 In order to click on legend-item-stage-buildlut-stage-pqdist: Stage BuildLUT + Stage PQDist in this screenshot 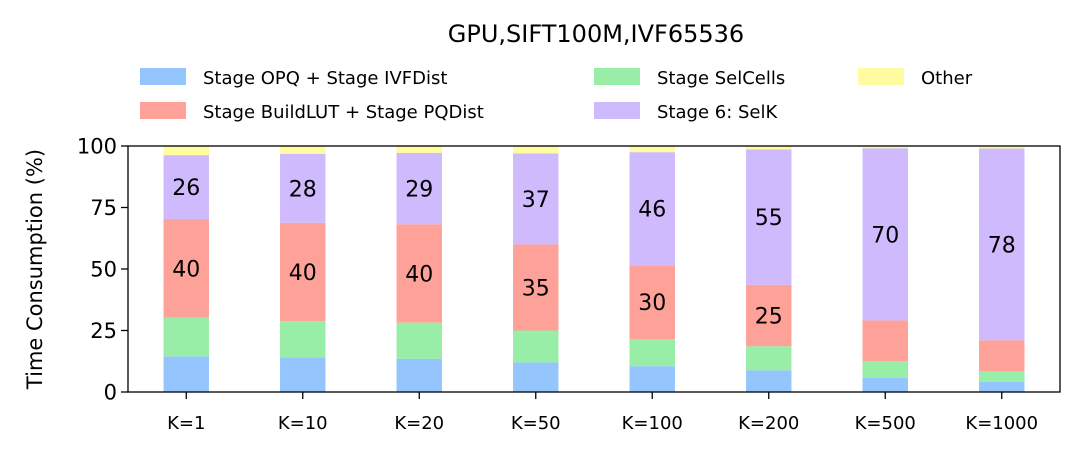, I will do `click(312, 112)`.